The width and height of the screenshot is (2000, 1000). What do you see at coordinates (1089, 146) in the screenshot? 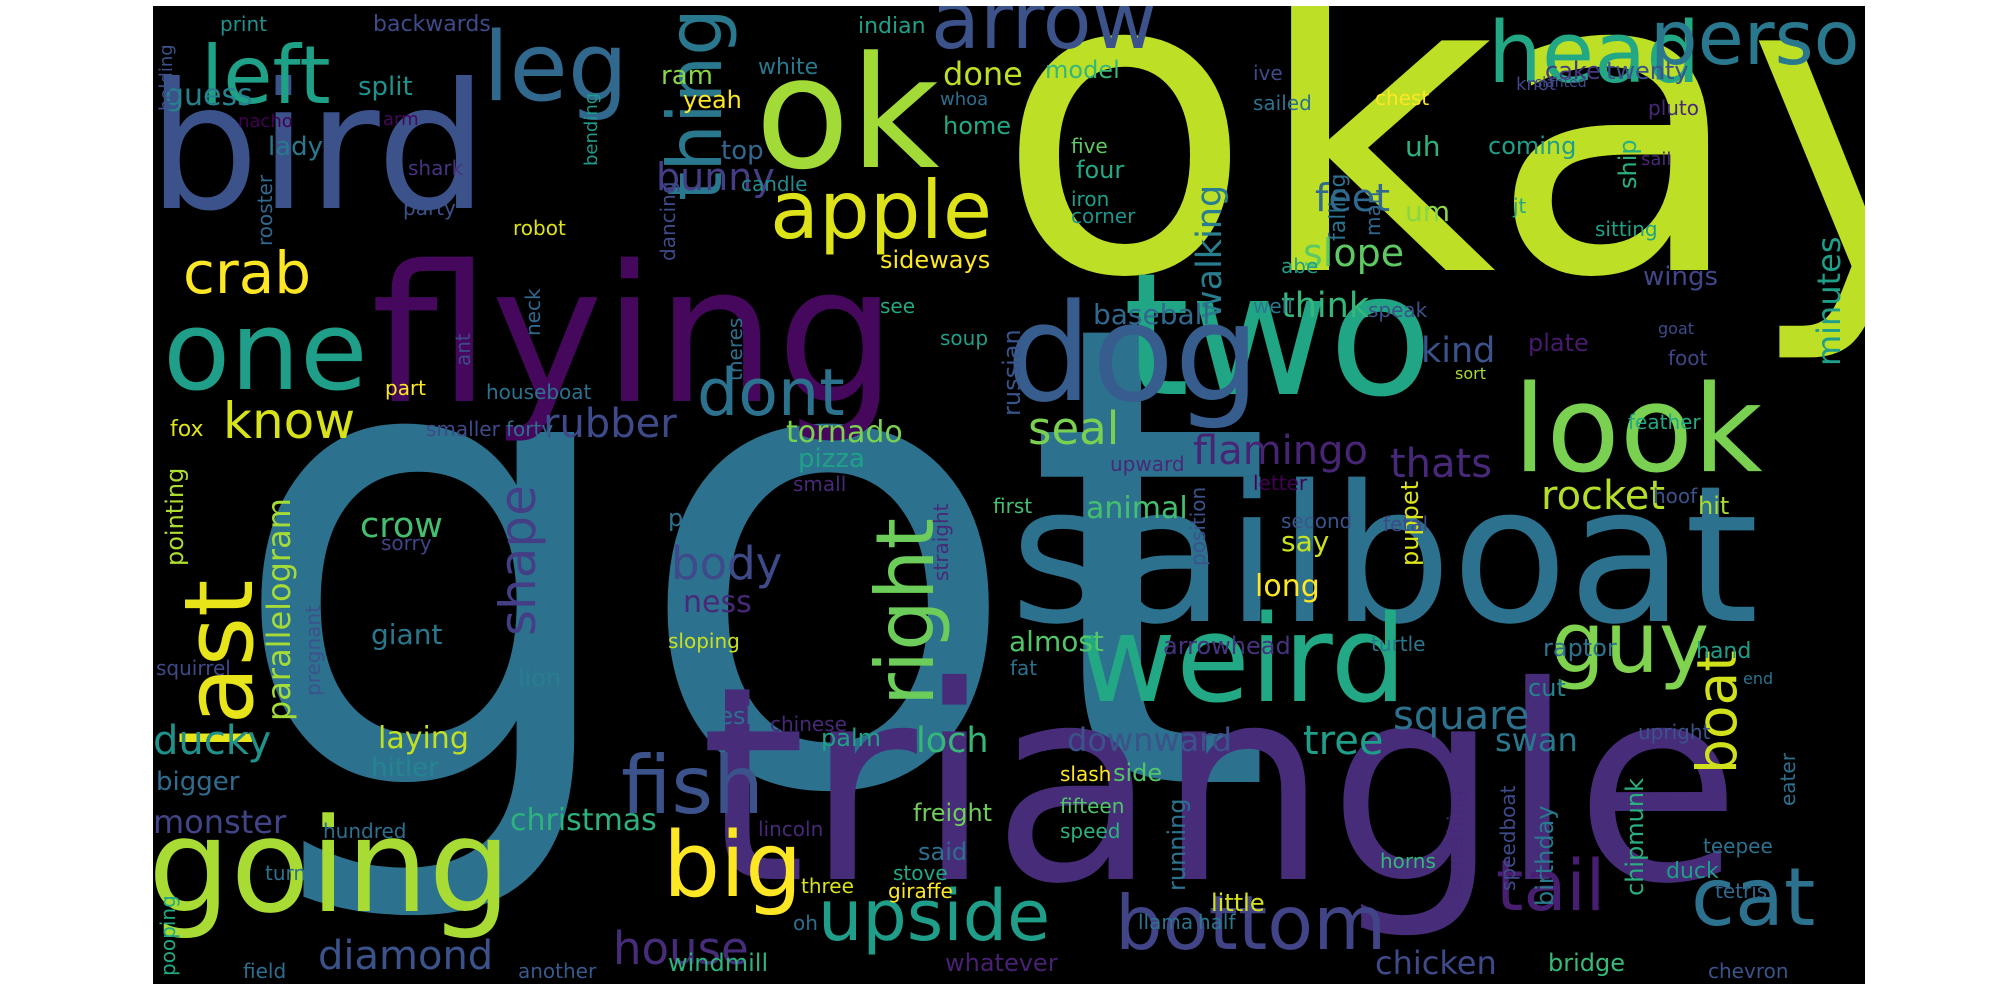
I see `word: five` at bounding box center [1089, 146].